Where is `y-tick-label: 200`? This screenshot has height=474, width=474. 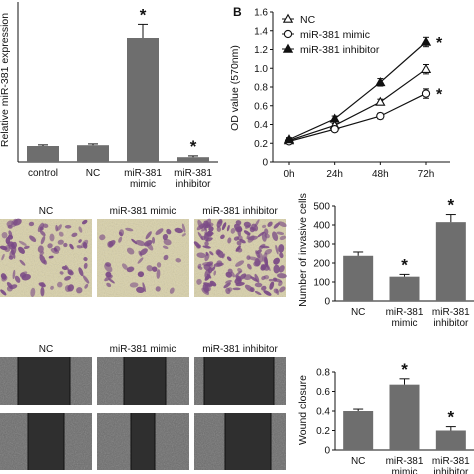
y-tick-label: 200 is located at coordinates (321, 264).